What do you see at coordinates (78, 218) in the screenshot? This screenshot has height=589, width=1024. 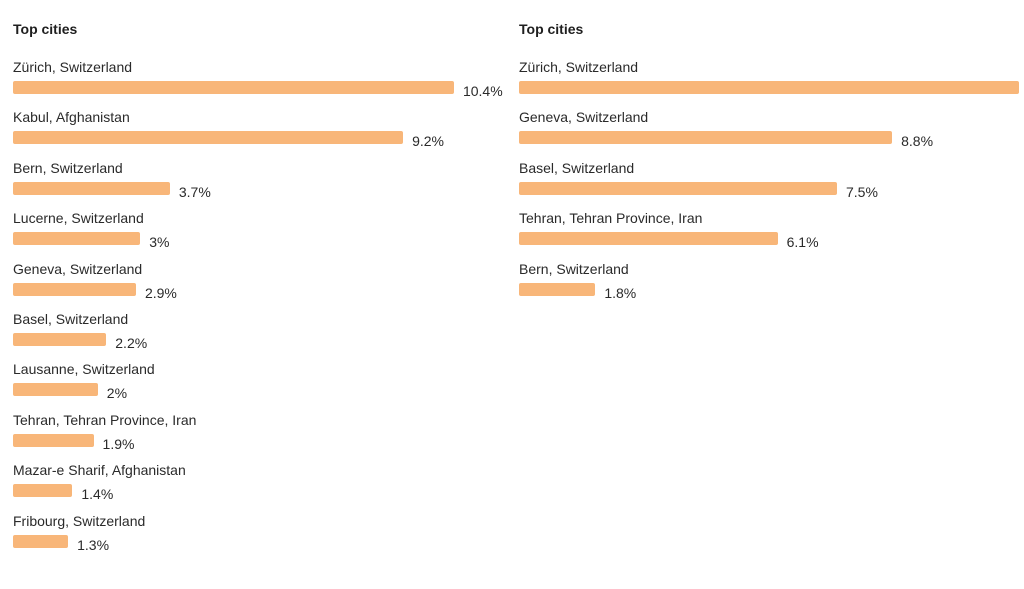 I see `city-name: Lucerne, Switzerland` at bounding box center [78, 218].